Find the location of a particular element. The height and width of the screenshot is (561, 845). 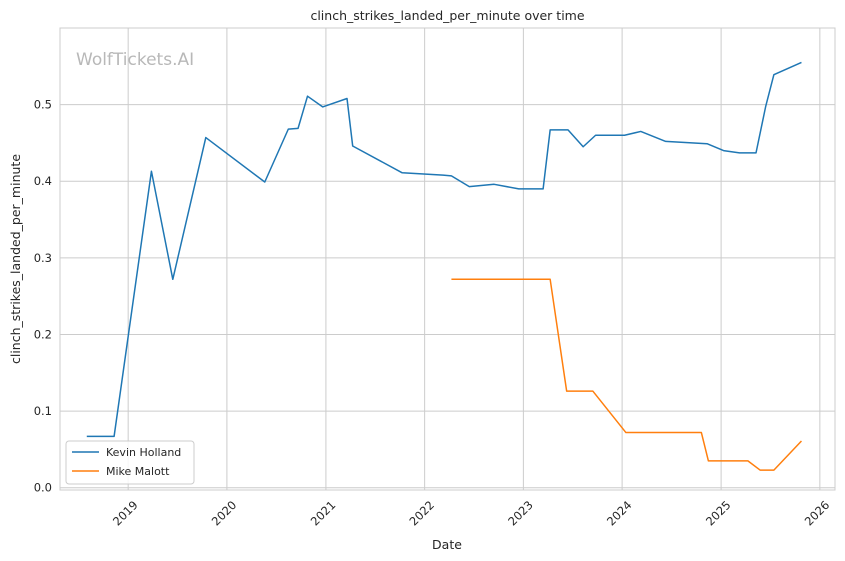

legend: Kevin Holland Mike Malott is located at coordinates (130, 462).